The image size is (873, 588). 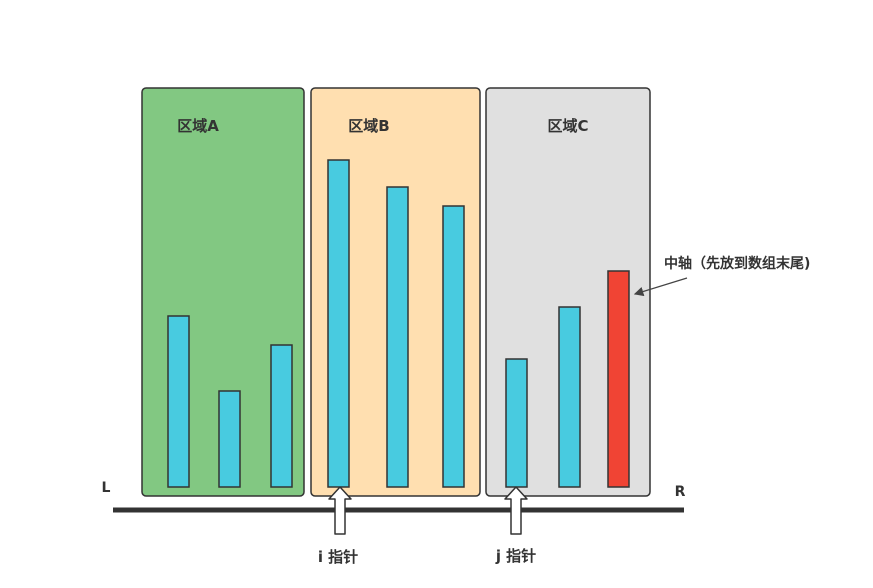 What do you see at coordinates (618, 379) in the screenshot?
I see `pivot-bar` at bounding box center [618, 379].